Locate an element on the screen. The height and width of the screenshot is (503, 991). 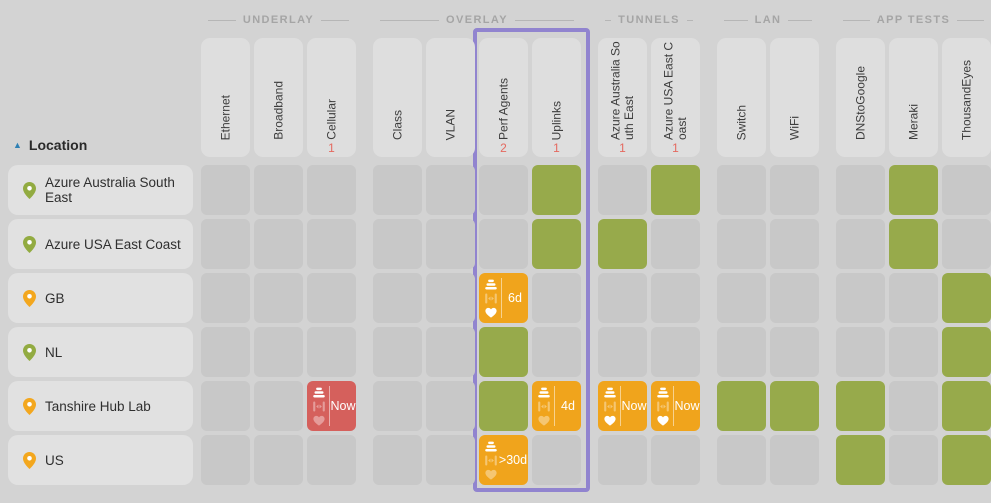
cell-tanshire-hub-lab-meraki is located at coordinates (913, 406).